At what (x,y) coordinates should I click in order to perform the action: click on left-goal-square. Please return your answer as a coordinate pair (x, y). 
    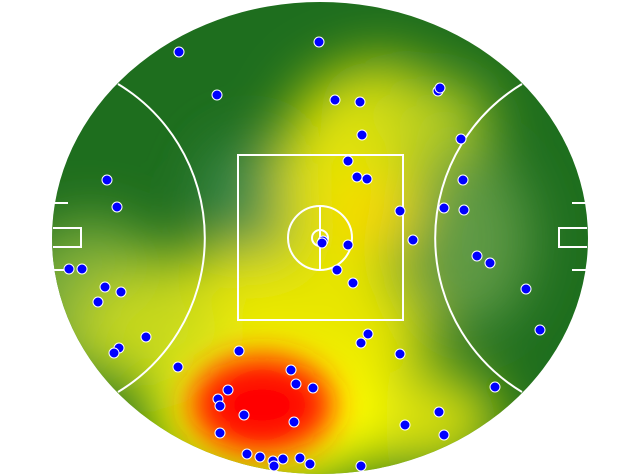
    Looking at the image, I should click on (67, 237).